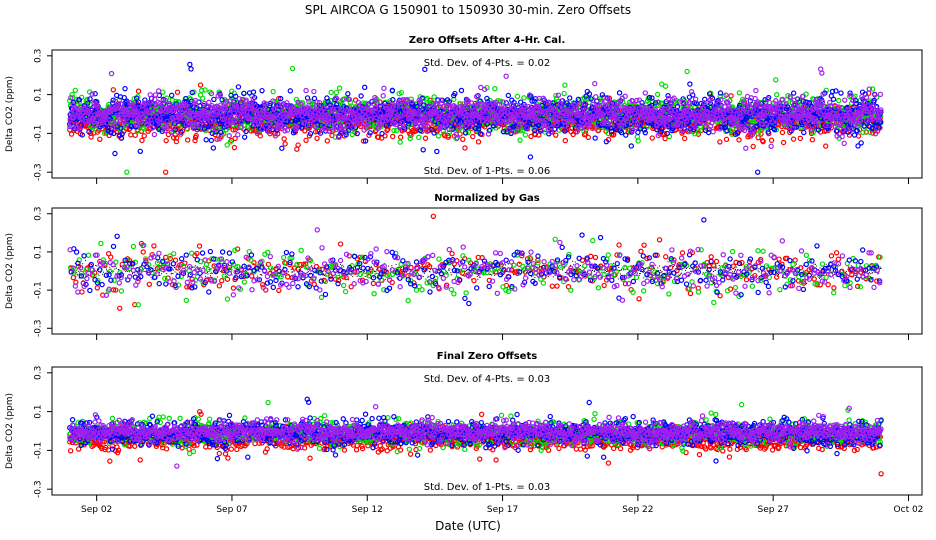 The image size is (936, 540). What do you see at coordinates (468, 526) in the screenshot?
I see `x-axis-label: Date (UTC)` at bounding box center [468, 526].